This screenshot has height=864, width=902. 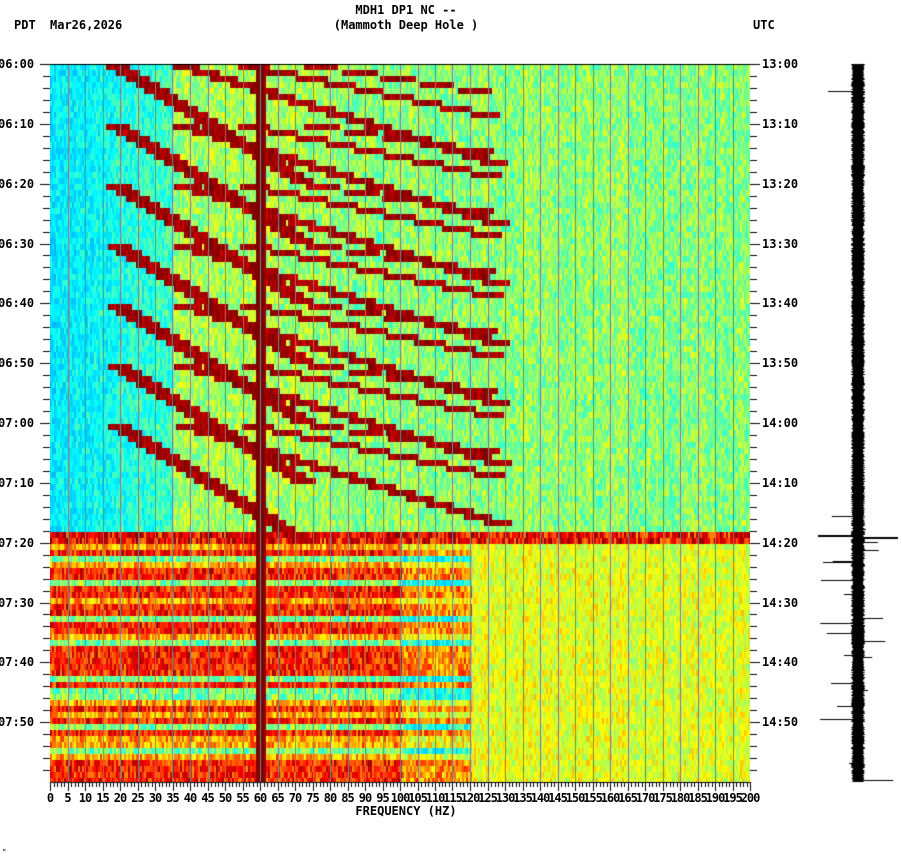 I want to click on y-tick-label-left: 07:40, so click(x=17, y=662).